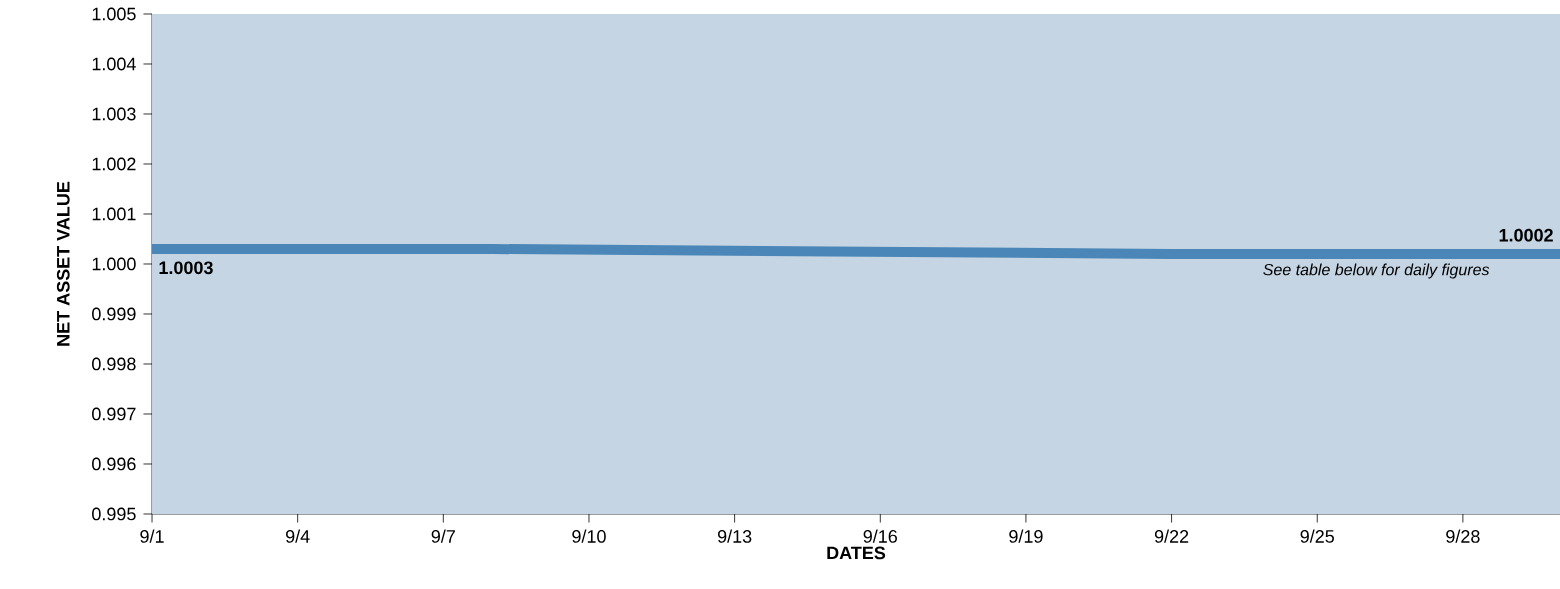  I want to click on x-tick-label: 9/28, so click(1463, 536).